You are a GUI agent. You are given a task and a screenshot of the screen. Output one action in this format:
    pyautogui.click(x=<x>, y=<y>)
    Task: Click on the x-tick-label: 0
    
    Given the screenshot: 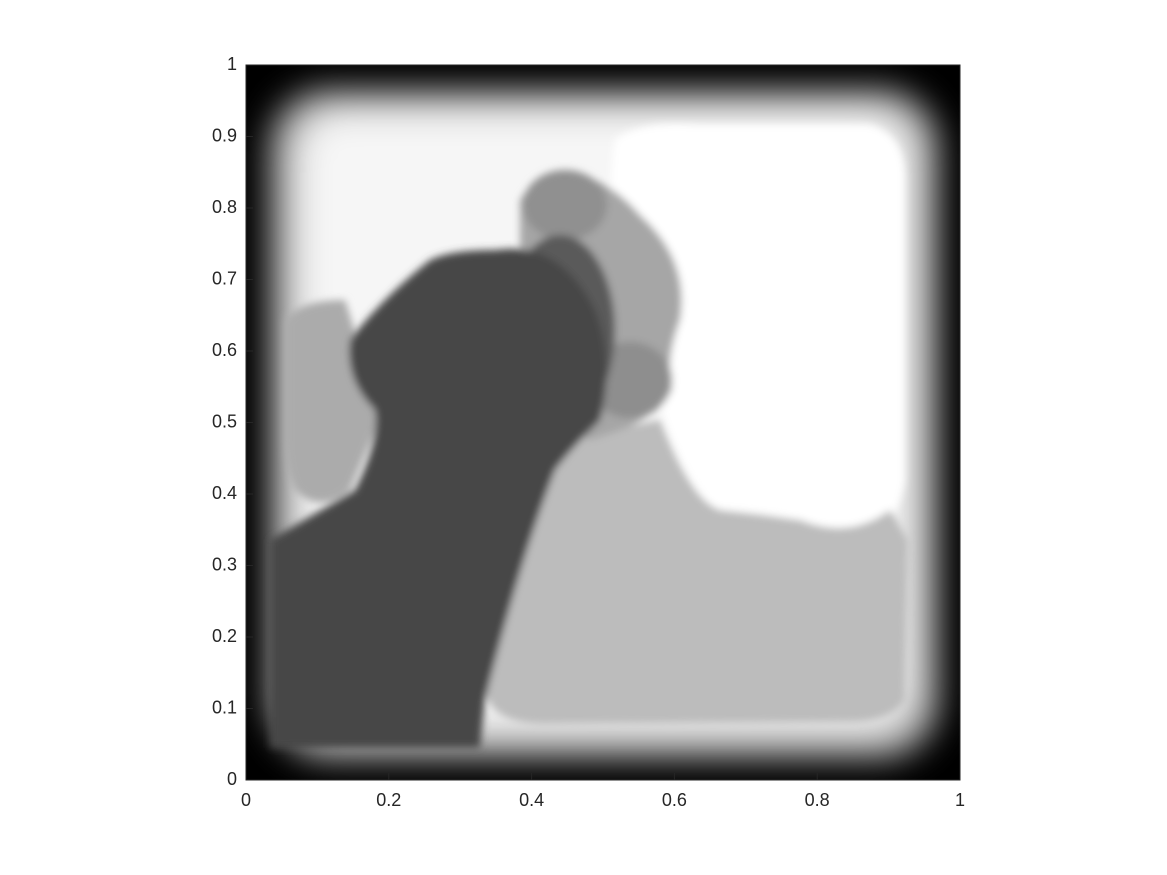 What is the action you would take?
    pyautogui.click(x=246, y=800)
    